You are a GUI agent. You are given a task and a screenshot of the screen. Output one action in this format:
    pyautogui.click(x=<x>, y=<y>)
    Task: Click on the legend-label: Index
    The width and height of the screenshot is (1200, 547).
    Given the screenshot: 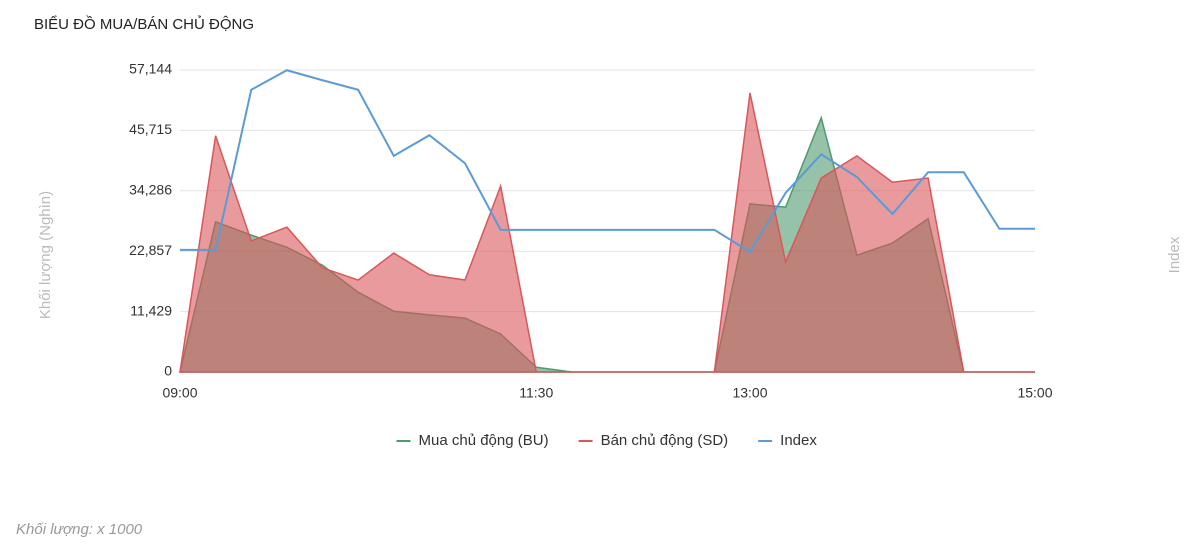 What is the action you would take?
    pyautogui.click(x=798, y=440)
    